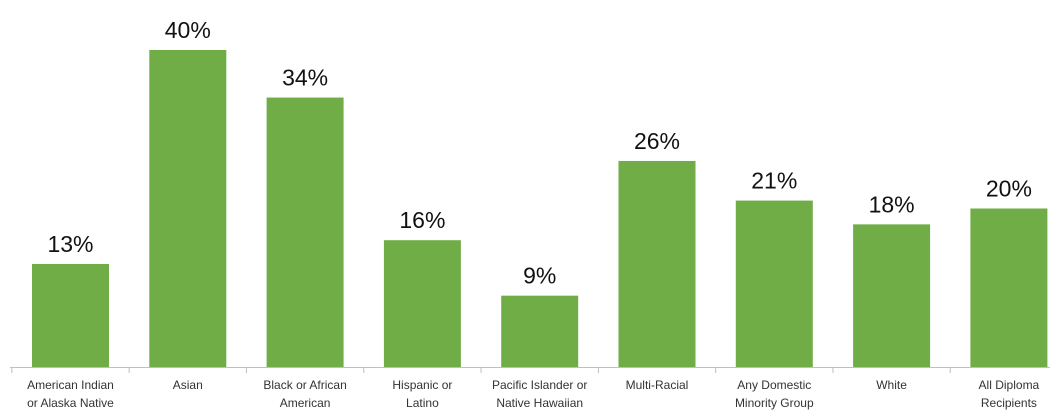 The height and width of the screenshot is (419, 1057). I want to click on x-tick-label: Black or African American, so click(305, 394).